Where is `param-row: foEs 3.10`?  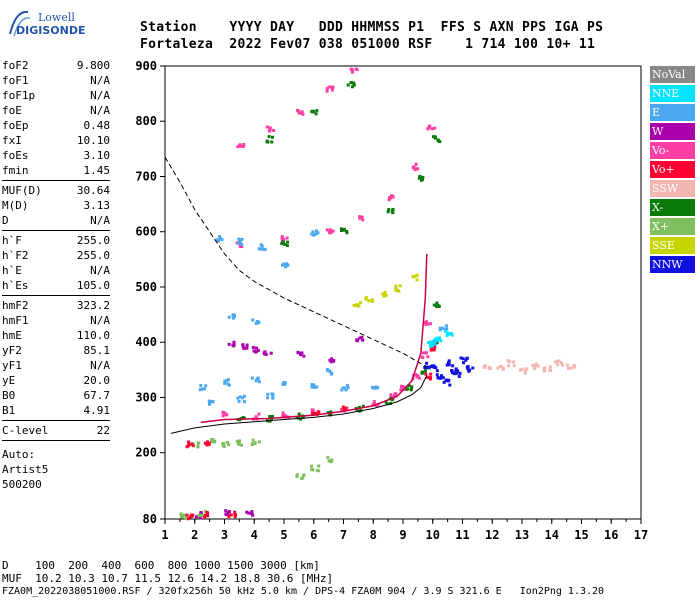
param-row: foEs 3.10 is located at coordinates (56, 155).